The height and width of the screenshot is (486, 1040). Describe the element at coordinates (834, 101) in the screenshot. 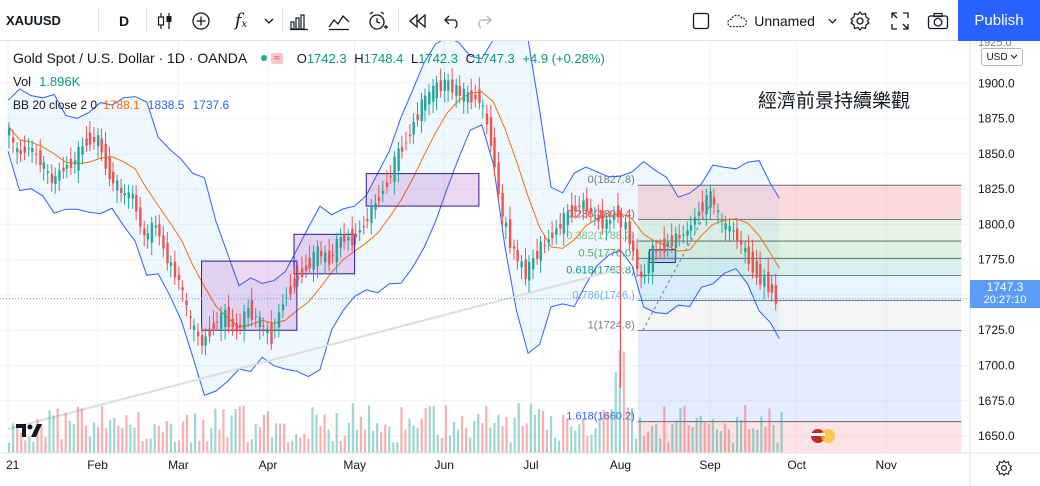

I see `chart-annotation: 經濟前景持續樂觀` at that location.